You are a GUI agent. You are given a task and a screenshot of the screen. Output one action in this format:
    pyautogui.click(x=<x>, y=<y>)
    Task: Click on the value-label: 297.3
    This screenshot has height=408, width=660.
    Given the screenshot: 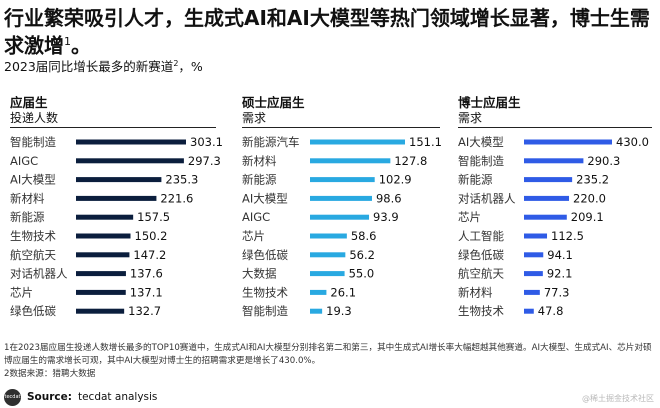 What is the action you would take?
    pyautogui.click(x=204, y=161)
    